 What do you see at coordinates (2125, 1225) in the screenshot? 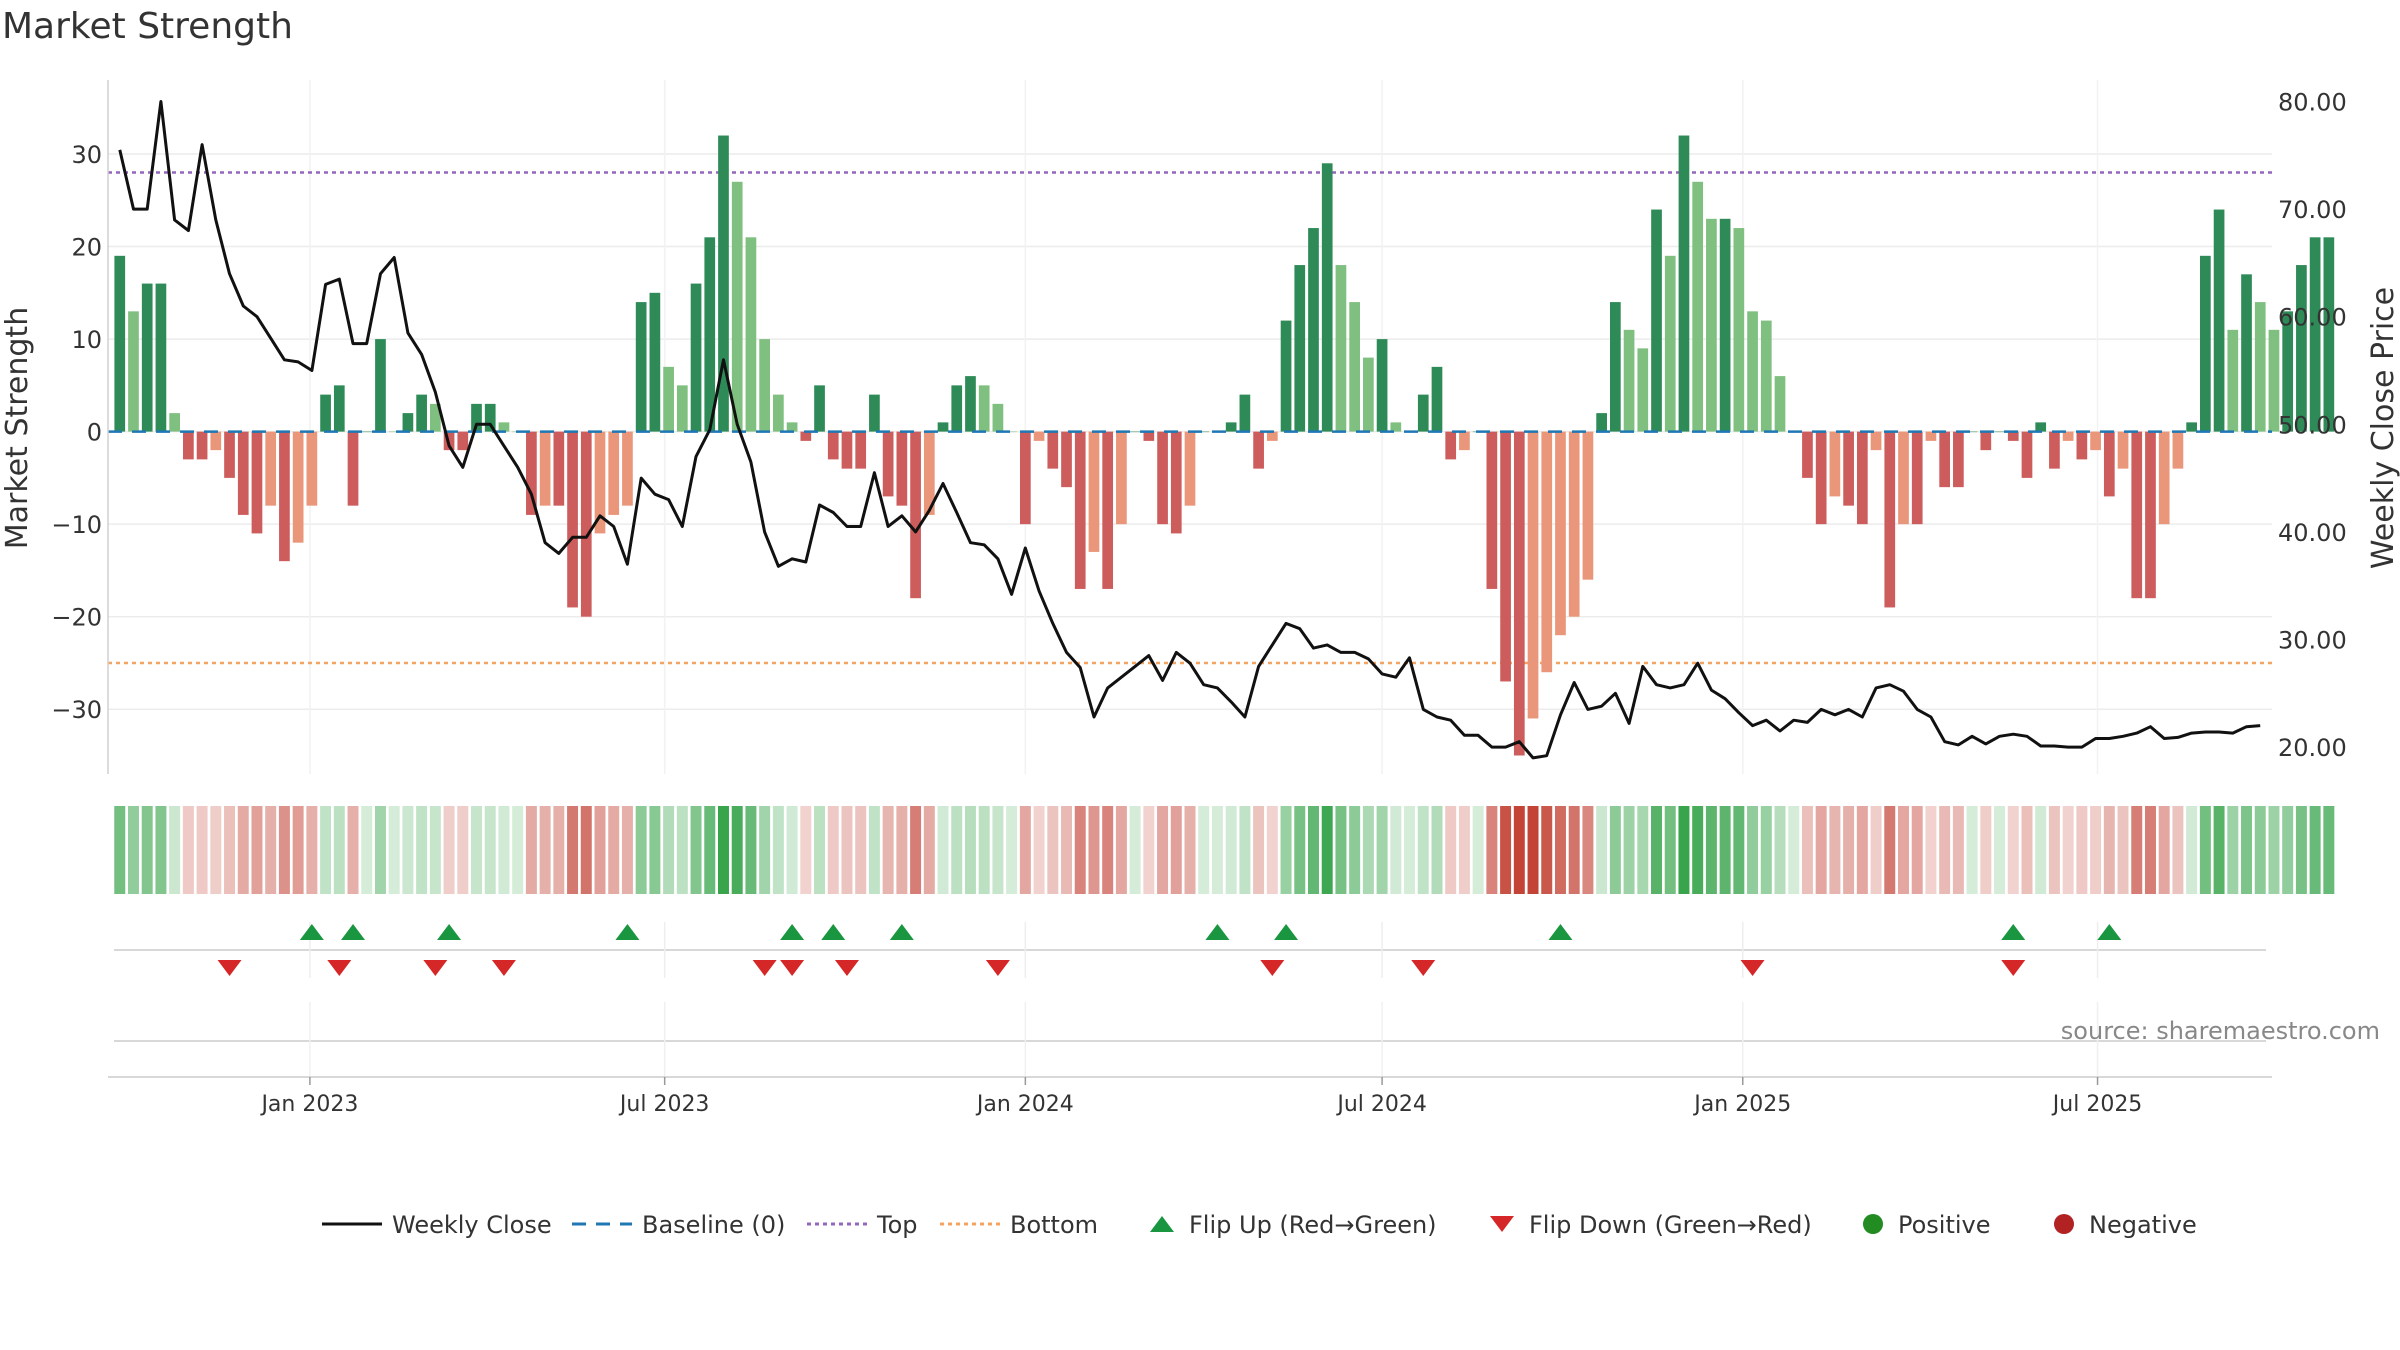
I see `legend-item: Negative` at bounding box center [2125, 1225].